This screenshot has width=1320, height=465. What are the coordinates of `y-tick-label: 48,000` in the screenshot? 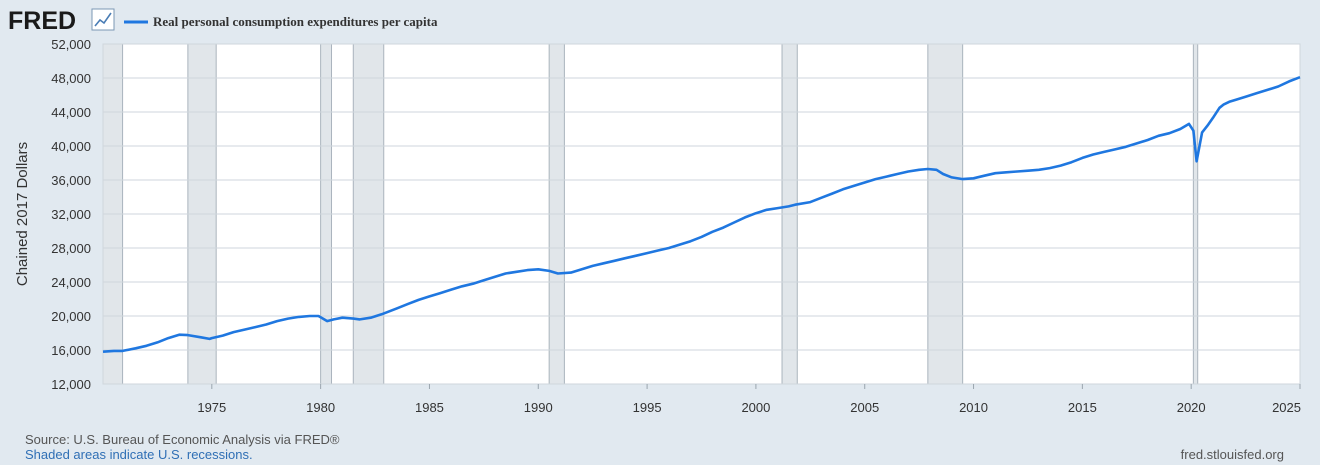 It's located at (71, 78).